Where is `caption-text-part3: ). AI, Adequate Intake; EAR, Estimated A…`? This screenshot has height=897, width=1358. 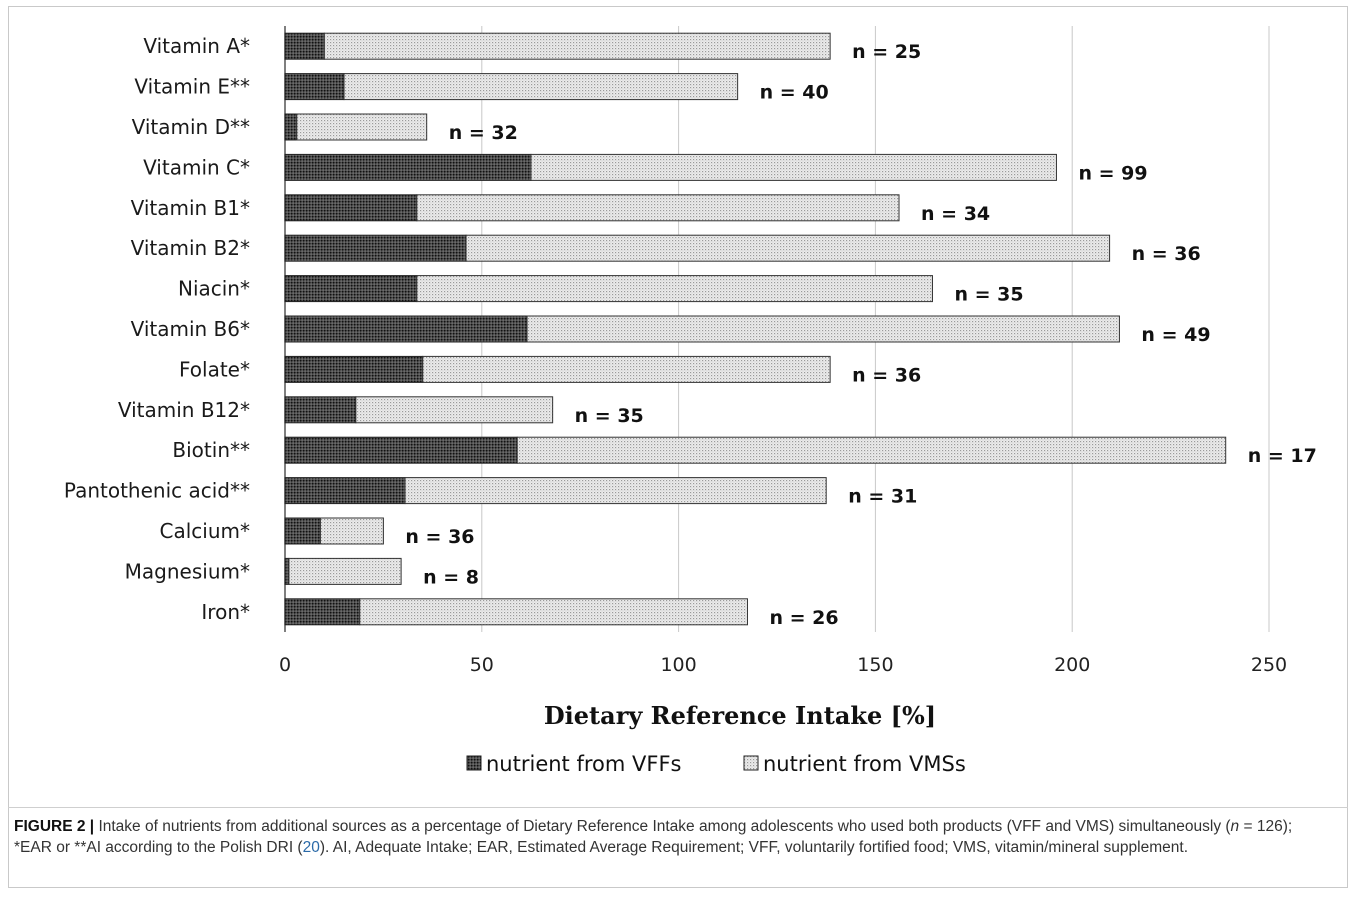 caption-text-part3: ). AI, Adequate Intake; EAR, Estimated A… is located at coordinates (753, 847).